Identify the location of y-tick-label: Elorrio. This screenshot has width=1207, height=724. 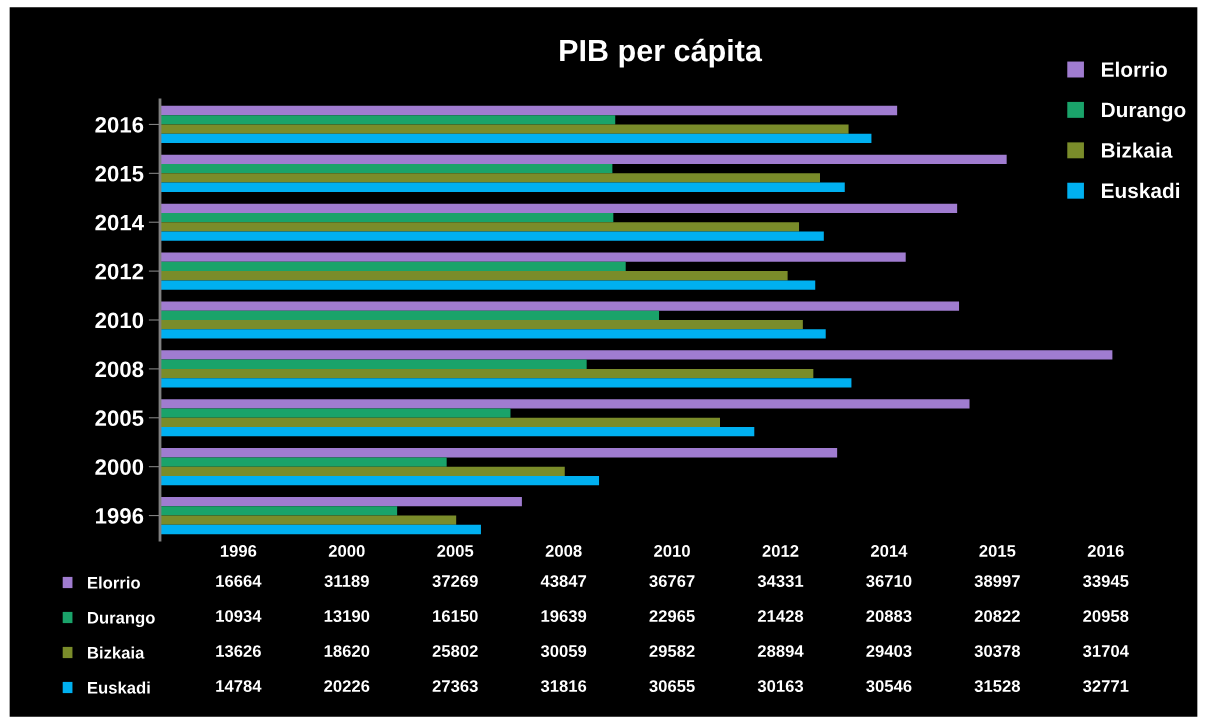
(114, 582).